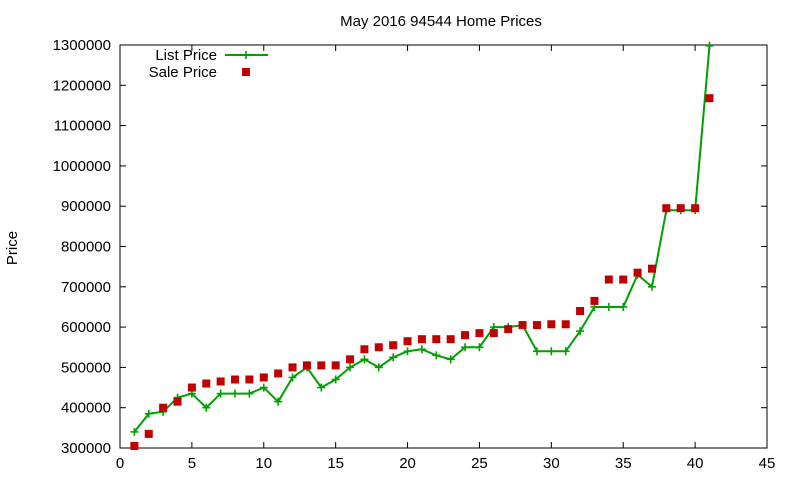 The height and width of the screenshot is (480, 800). What do you see at coordinates (246, 72) in the screenshot?
I see `legend-square-swatch` at bounding box center [246, 72].